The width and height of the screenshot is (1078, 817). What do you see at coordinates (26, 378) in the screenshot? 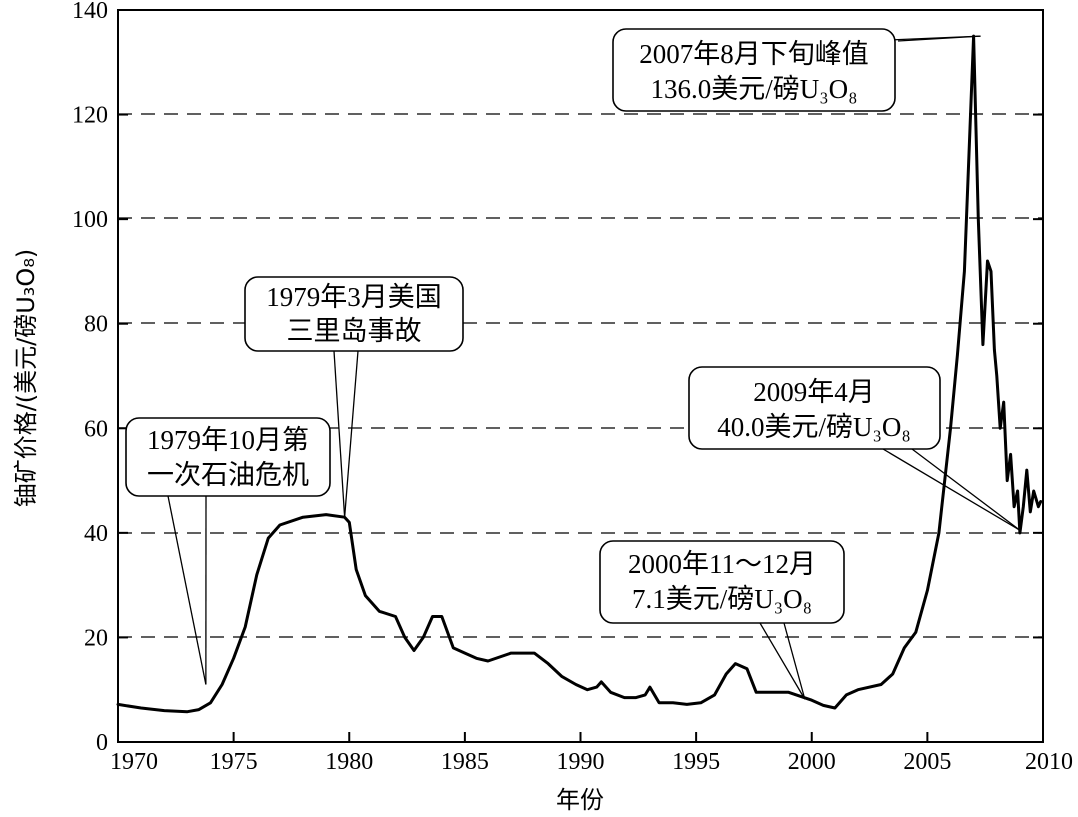
I see `y-axis-title: 铀矿价格/(美元/磅U₃O₈)` at bounding box center [26, 378].